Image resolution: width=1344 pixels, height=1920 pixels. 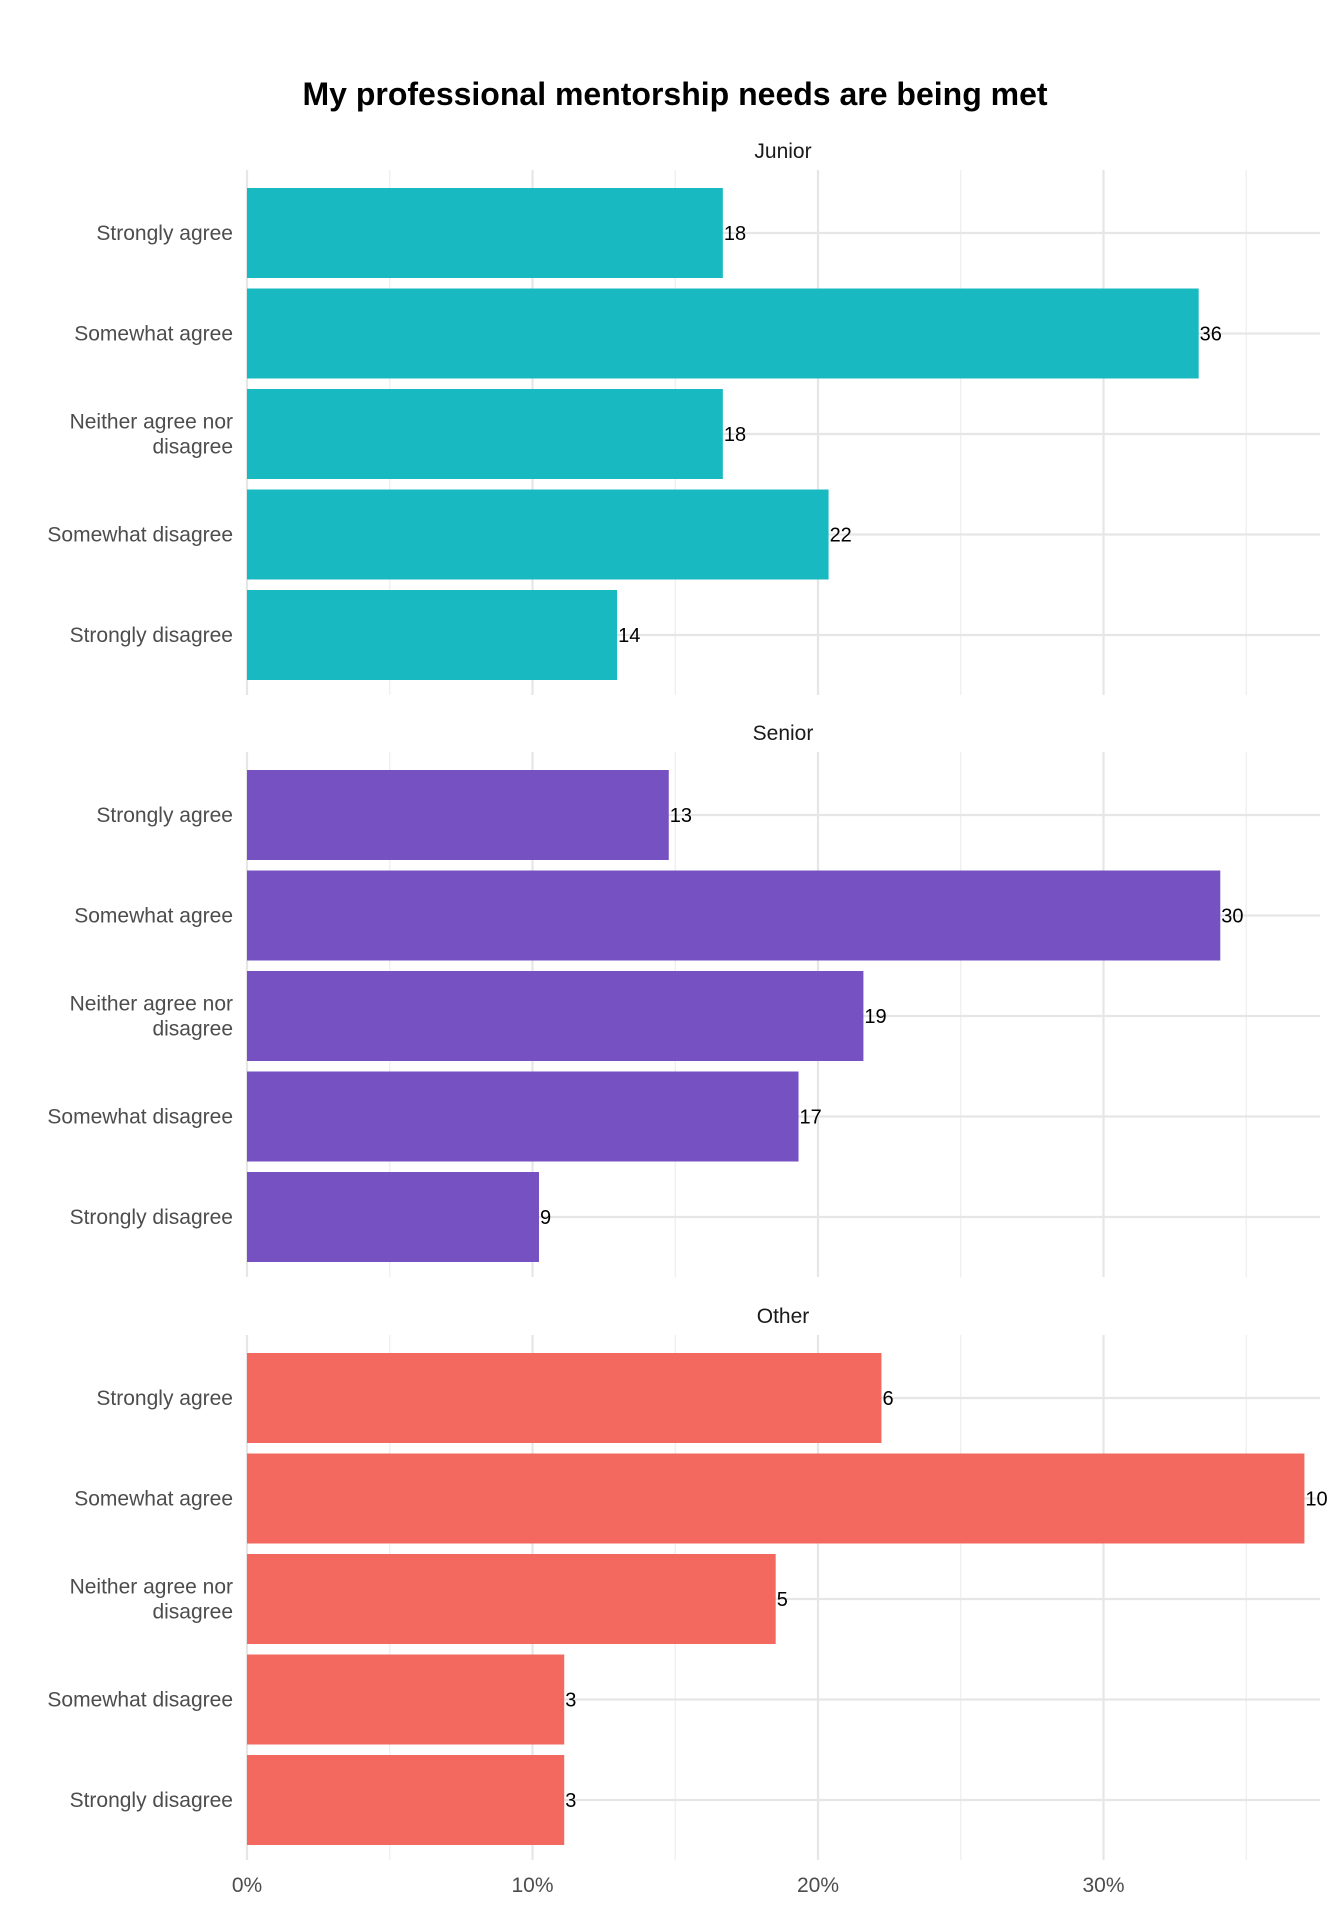 What do you see at coordinates (1316, 1500) in the screenshot?
I see `data-label: 10` at bounding box center [1316, 1500].